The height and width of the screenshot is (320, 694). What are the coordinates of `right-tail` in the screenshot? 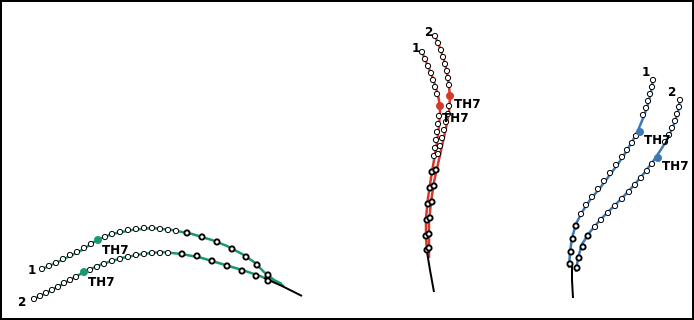 It's located at (572, 281).